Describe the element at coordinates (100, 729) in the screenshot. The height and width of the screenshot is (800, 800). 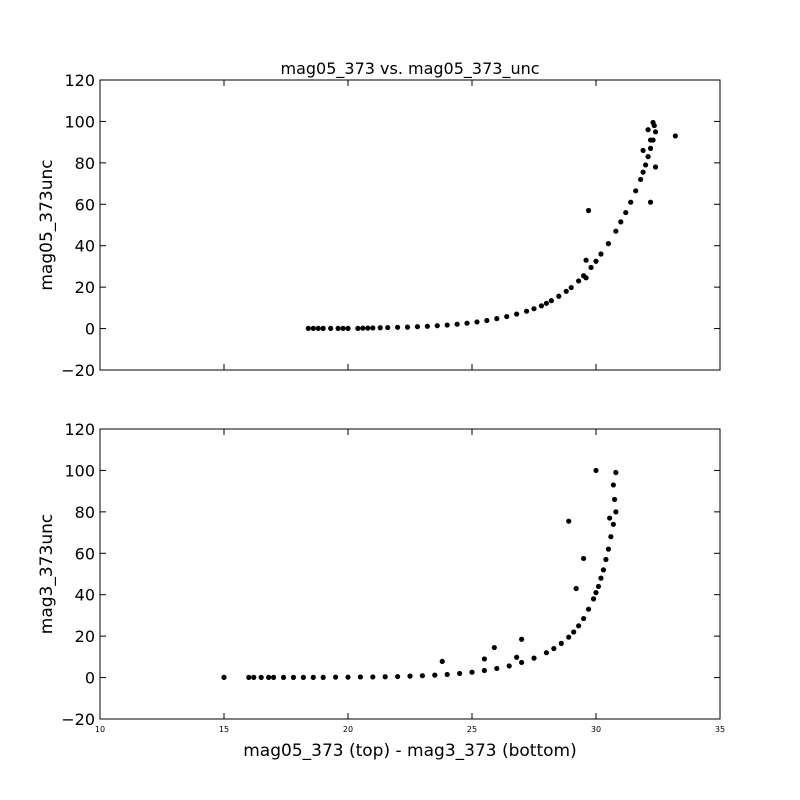
I see `bottom-x-tick-label: 10` at that location.